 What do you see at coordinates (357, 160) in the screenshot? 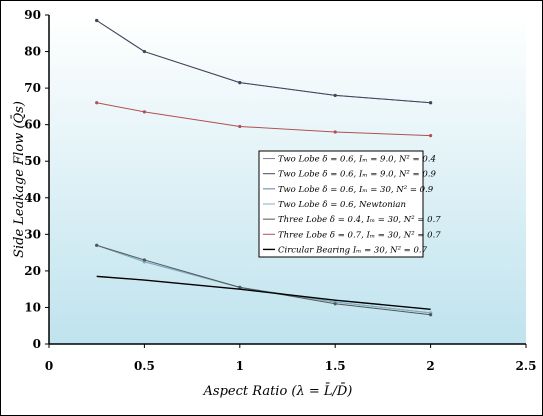
I see `legend-label: Two Lobe δ = 0.6, Iₘ = 9.0, N² = 0.4` at bounding box center [357, 160].